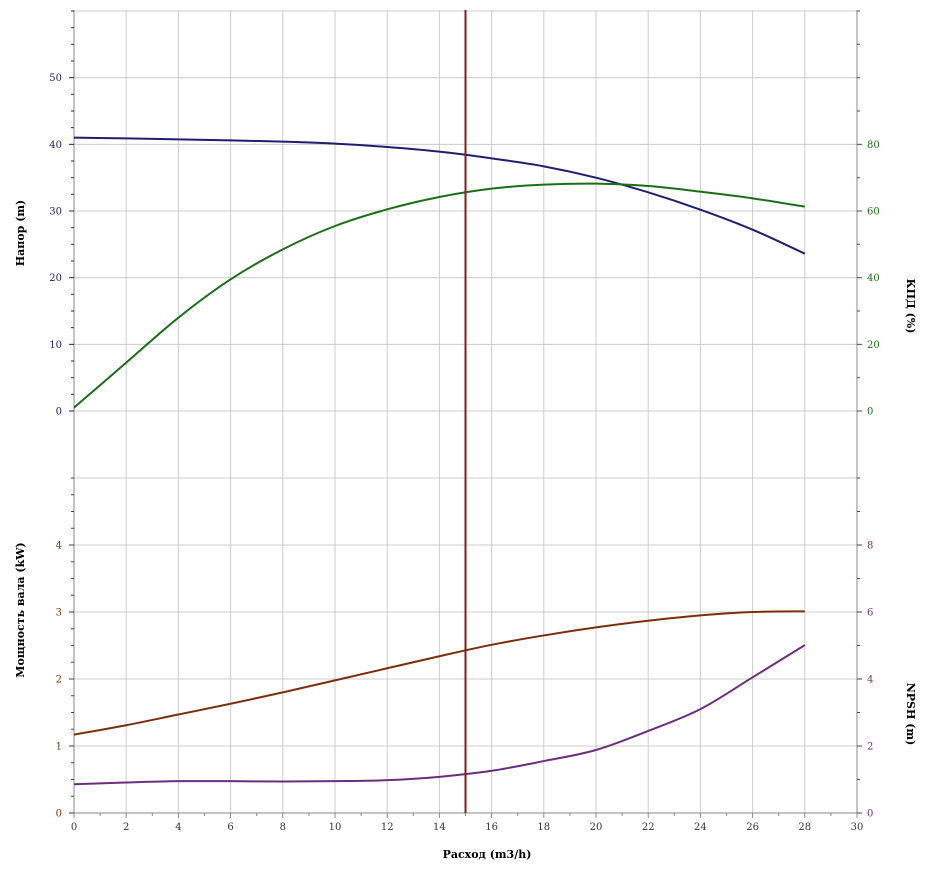  I want to click on power-axis-tick-label: 2, so click(59, 680).